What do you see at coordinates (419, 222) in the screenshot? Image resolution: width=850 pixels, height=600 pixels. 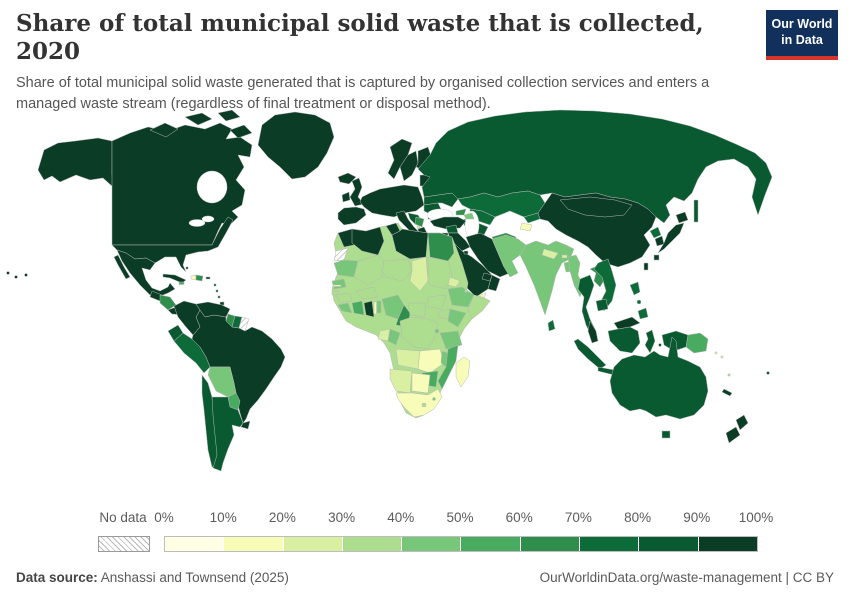 I see `country-serbia-bosnia` at bounding box center [419, 222].